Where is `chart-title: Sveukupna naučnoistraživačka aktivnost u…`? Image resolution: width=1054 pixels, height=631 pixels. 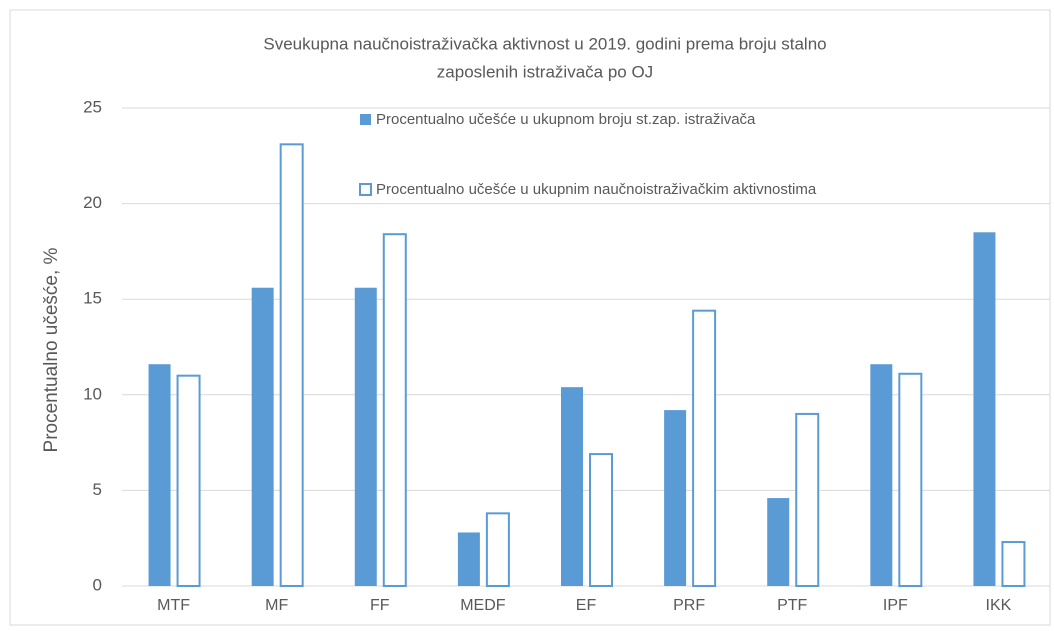 chart-title: Sveukupna naučnoistraživačka aktivnost u… is located at coordinates (544, 43).